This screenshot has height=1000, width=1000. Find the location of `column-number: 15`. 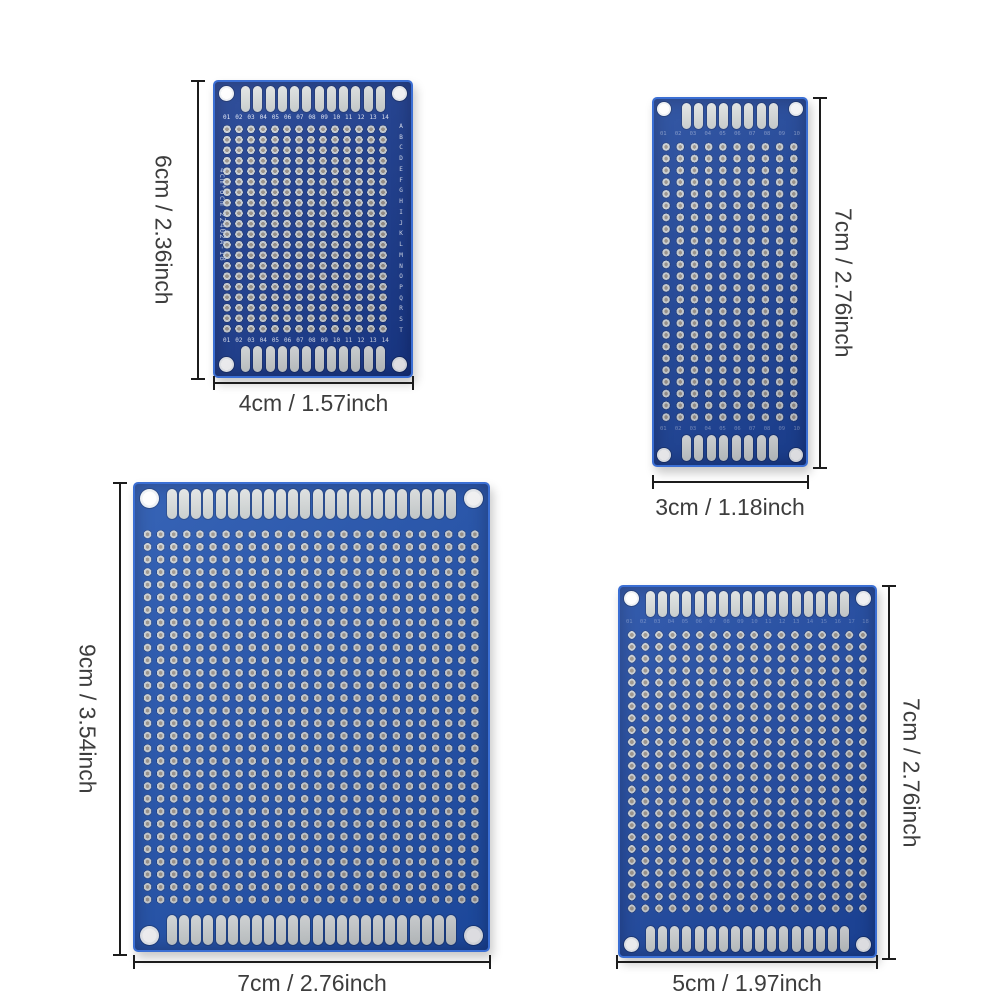

column-number: 15 is located at coordinates (824, 622).